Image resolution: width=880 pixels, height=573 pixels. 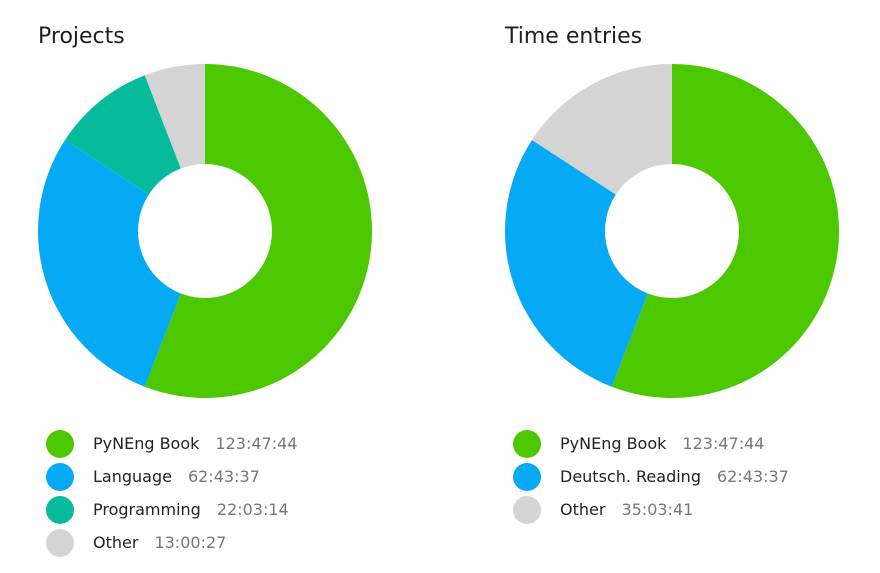 I want to click on slice-language, so click(x=109, y=263).